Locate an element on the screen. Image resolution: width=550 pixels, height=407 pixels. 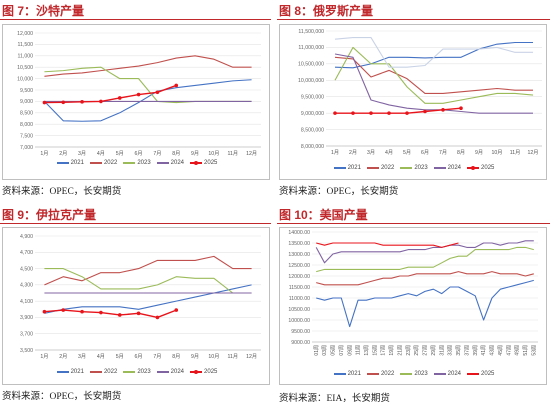
y-tick-label: 8,000,000 is located at coordinates (312, 147).